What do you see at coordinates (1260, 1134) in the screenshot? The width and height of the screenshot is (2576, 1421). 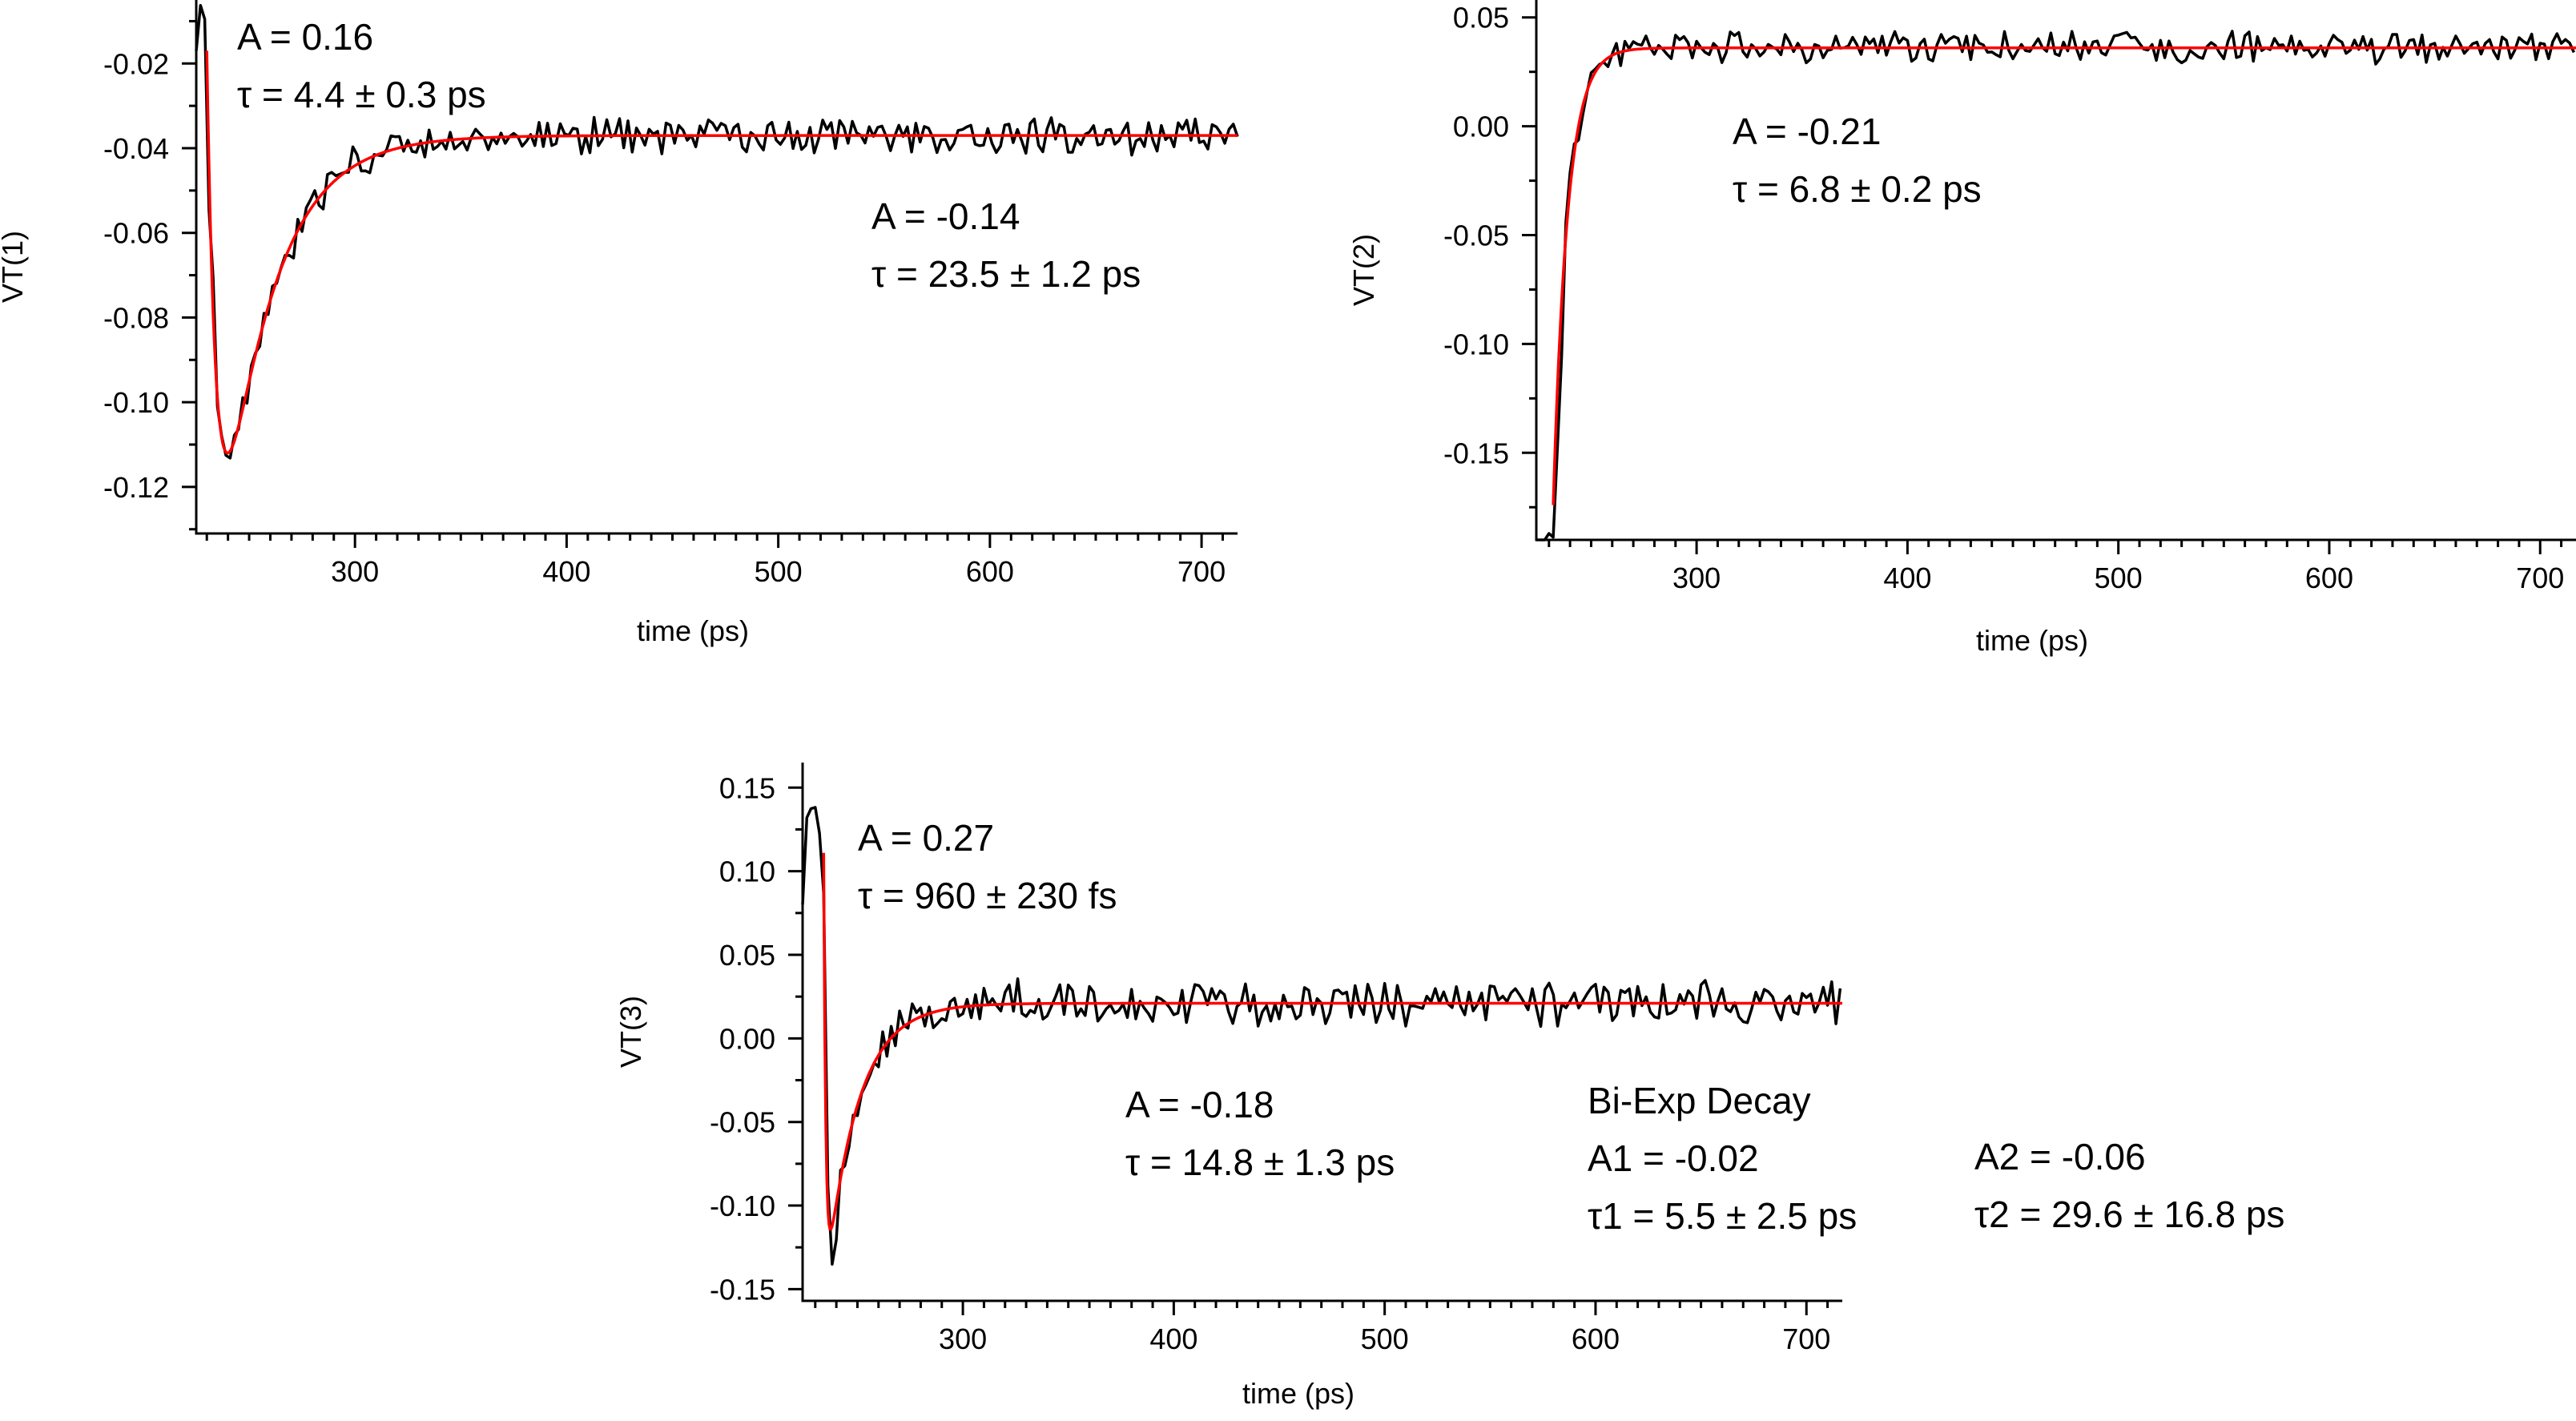 I see `fit-annotation: A = -0.18 τ = 14.8 ± 1.3 ps` at bounding box center [1260, 1134].